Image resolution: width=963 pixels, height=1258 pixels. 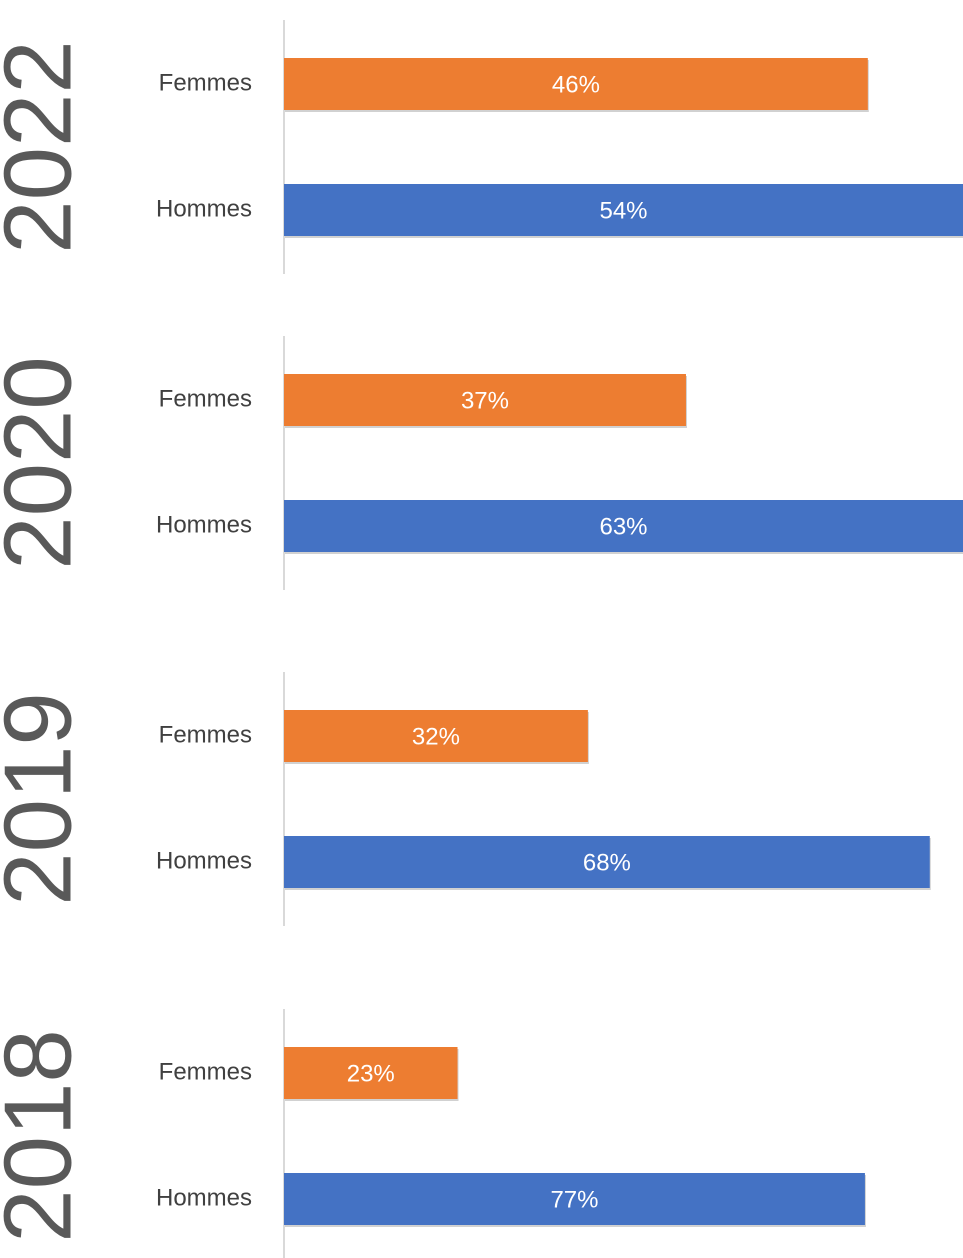 I want to click on year-title: 2020, so click(x=45, y=463).